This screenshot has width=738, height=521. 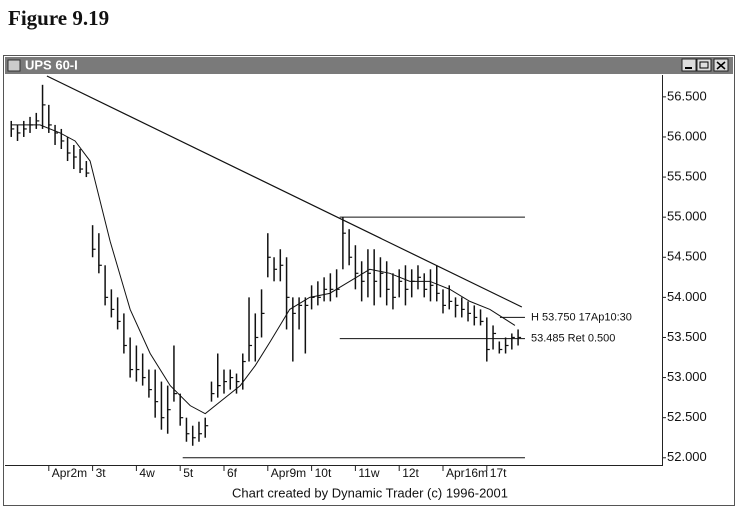 I want to click on x-tick-label: 6f, so click(x=232, y=473).